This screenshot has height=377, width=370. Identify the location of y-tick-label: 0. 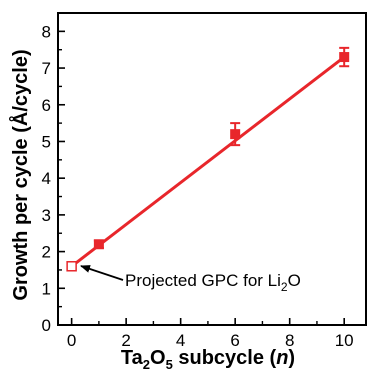
(46, 325).